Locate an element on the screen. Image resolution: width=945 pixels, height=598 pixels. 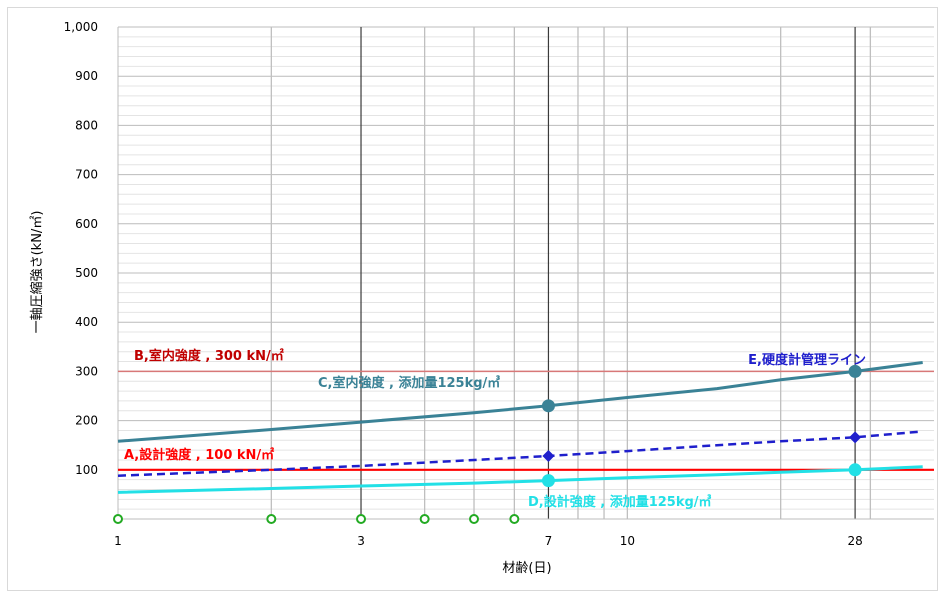
y-tick-label: 400 is located at coordinates (86, 322).